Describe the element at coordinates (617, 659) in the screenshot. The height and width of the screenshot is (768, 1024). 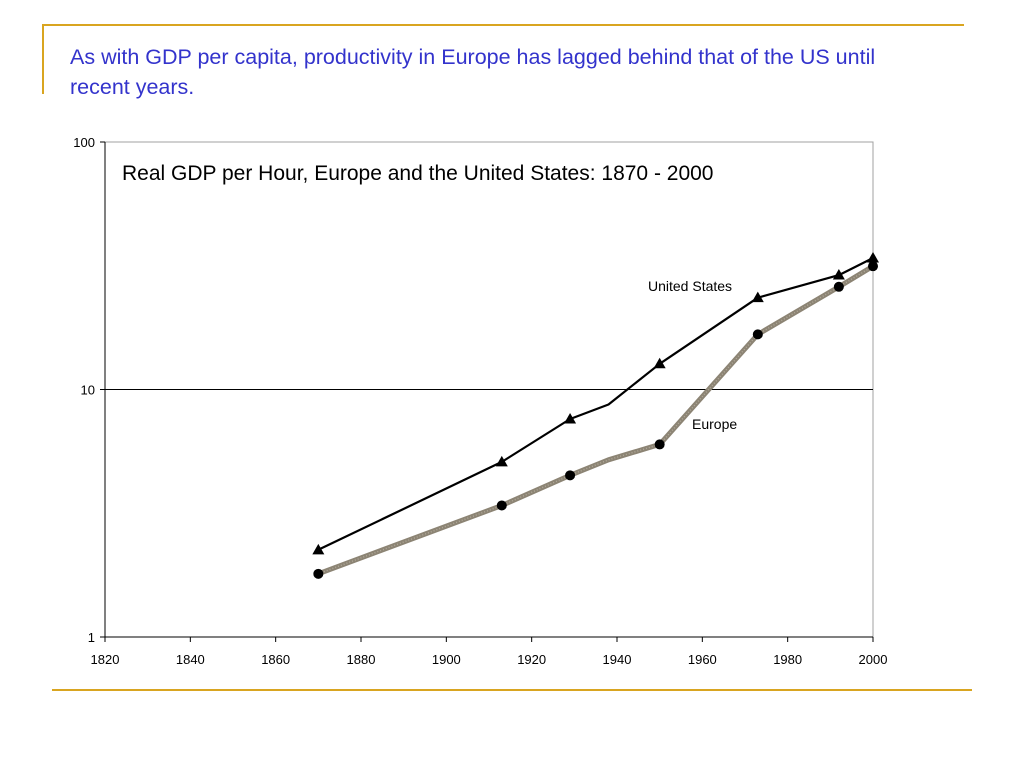
I see `x-tick-label: 1940` at that location.